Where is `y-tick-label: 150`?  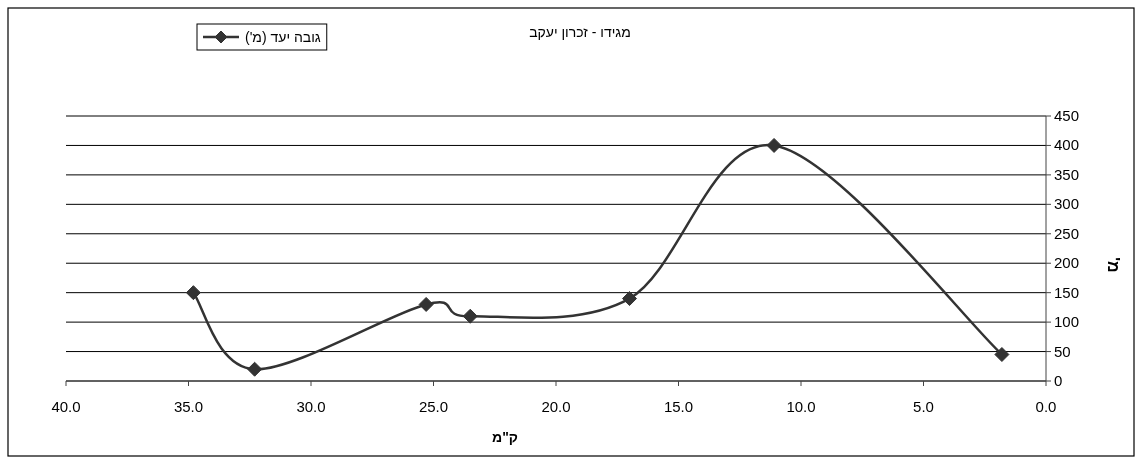
y-tick-label: 150 is located at coordinates (1067, 292).